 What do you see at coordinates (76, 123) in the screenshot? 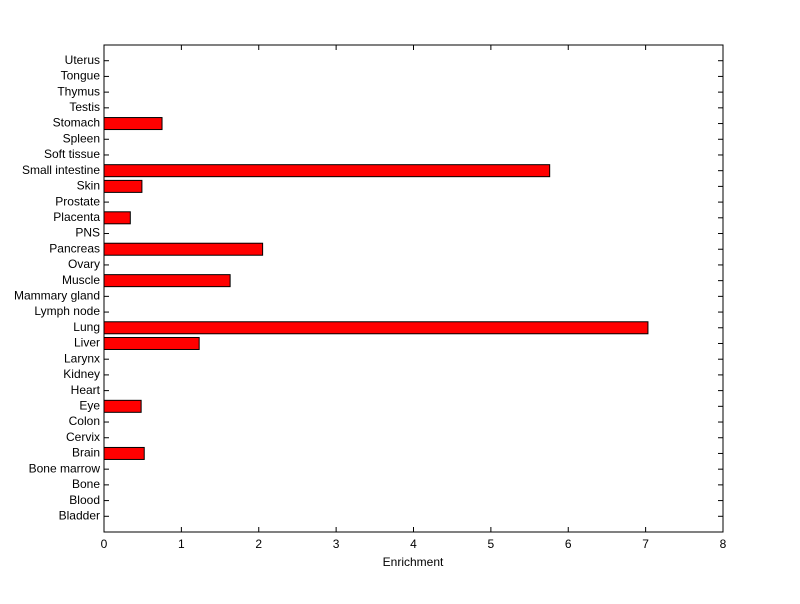
I see `y-tick-label: Stomach` at bounding box center [76, 123].